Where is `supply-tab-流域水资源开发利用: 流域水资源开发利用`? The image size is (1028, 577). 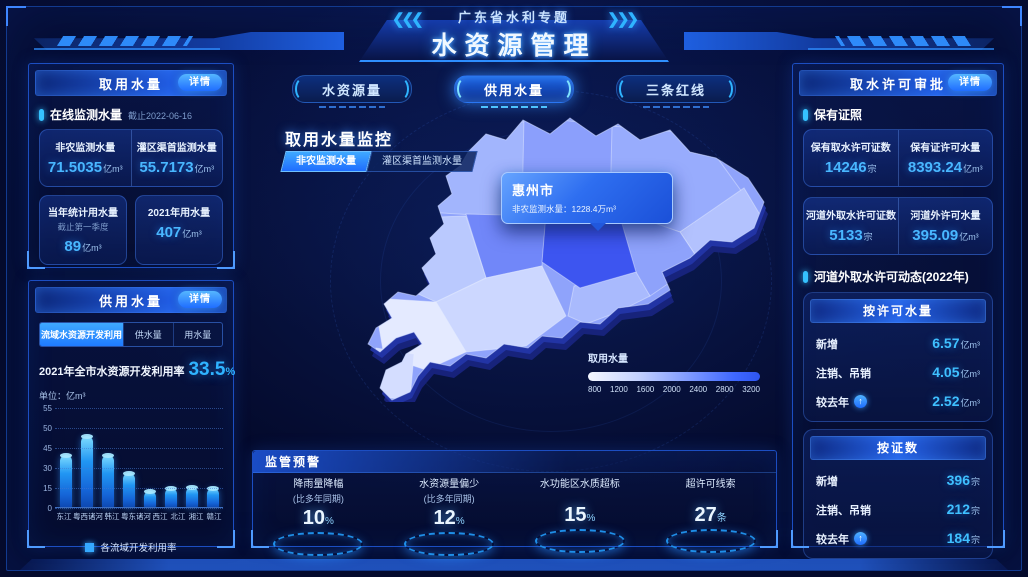
supply-tab-流域水资源开发利用: 流域水资源开发利用 is located at coordinates (82, 334).